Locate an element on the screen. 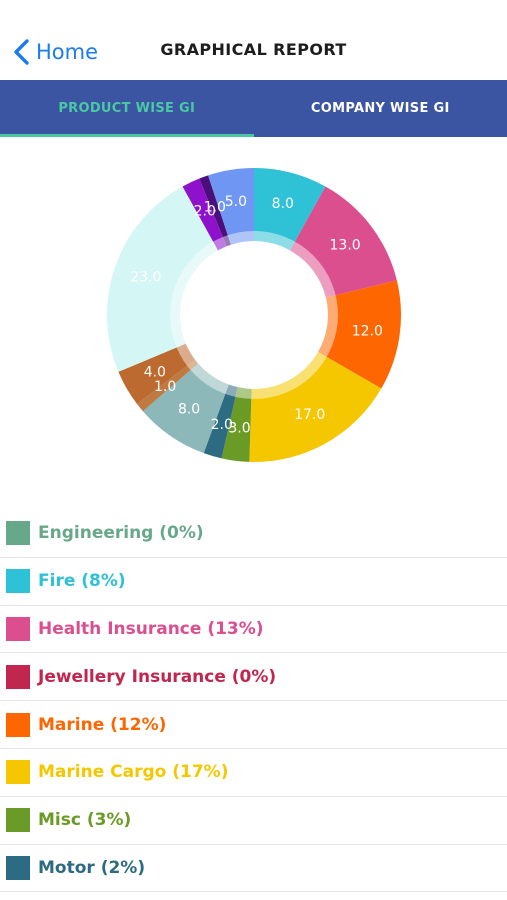 This screenshot has height=900, width=507. tab-company-wise: COMPANY WISE GI is located at coordinates (380, 108).